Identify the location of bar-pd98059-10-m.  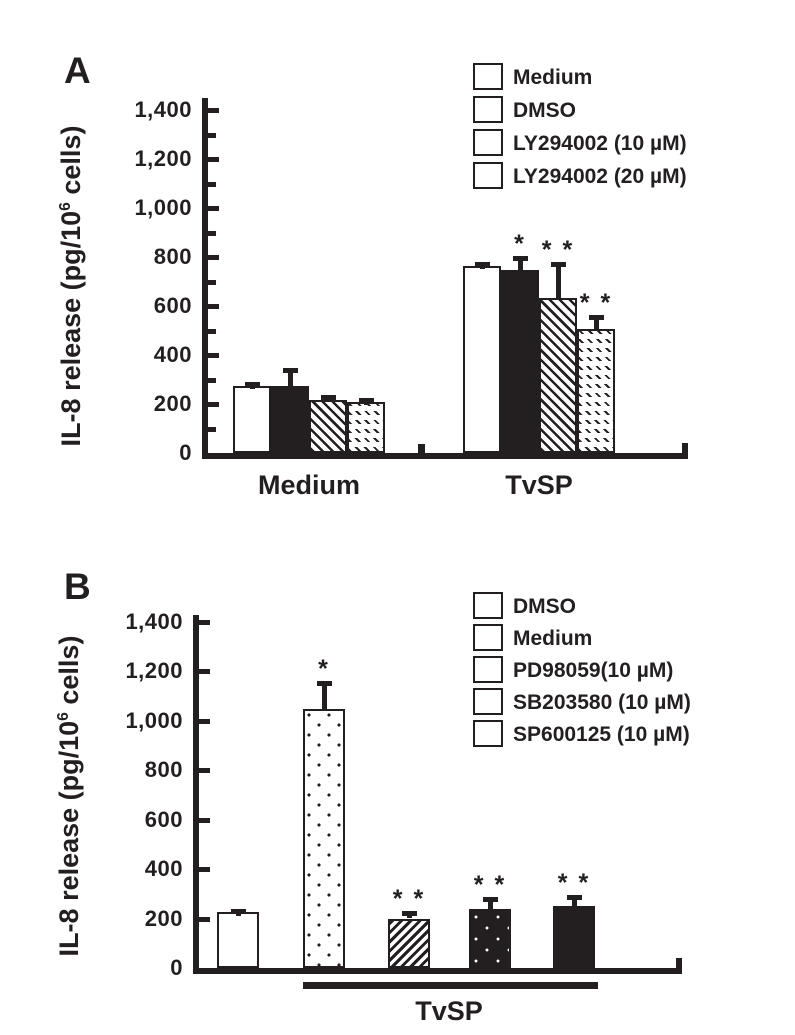
(409, 943).